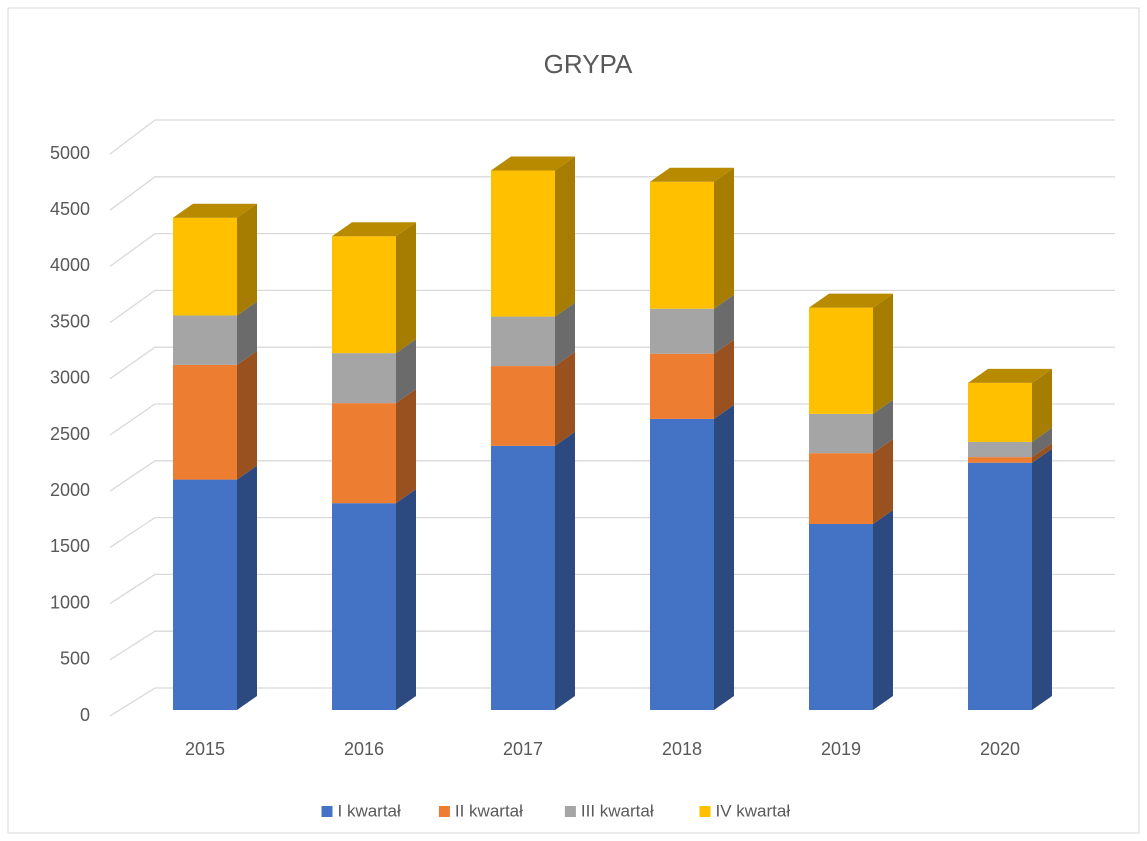  Describe the element at coordinates (70, 602) in the screenshot. I see `y-tick-label: 1000` at that location.